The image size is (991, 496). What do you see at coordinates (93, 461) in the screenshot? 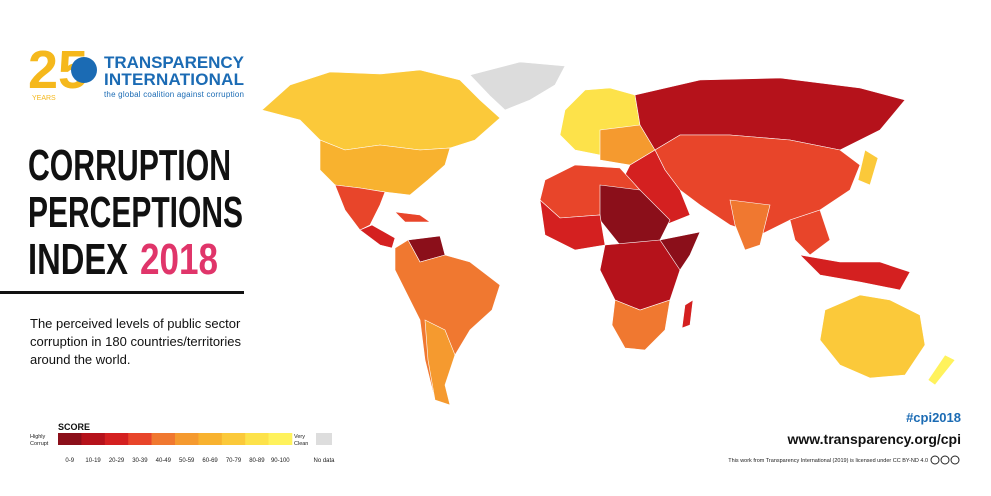
I see `legend-range: 10-19` at bounding box center [93, 461].